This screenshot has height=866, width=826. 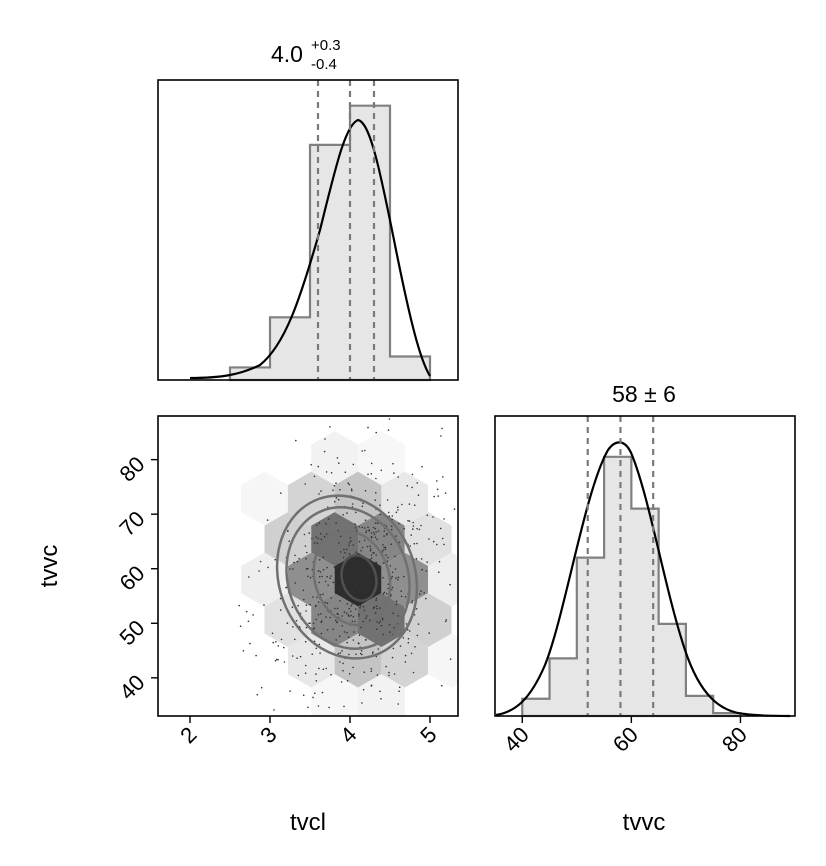 What do you see at coordinates (268, 735) in the screenshot?
I see `tvcl-xtick-label-1: 3` at bounding box center [268, 735].